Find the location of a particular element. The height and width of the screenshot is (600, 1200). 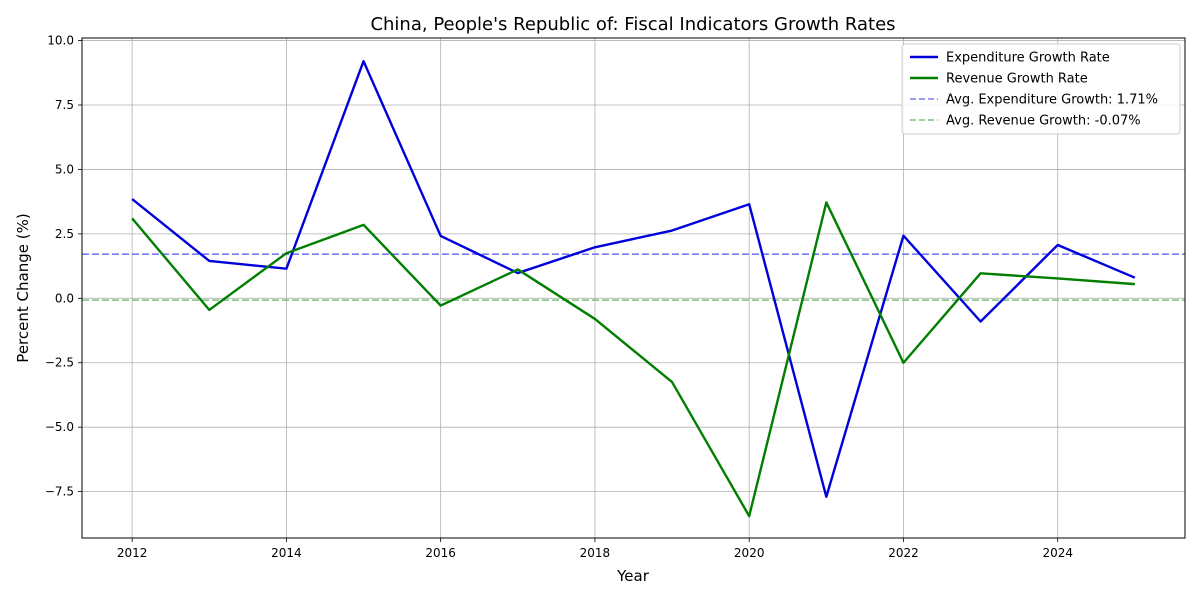

y-axis-label: Percent Change (%) is located at coordinates (23, 287).